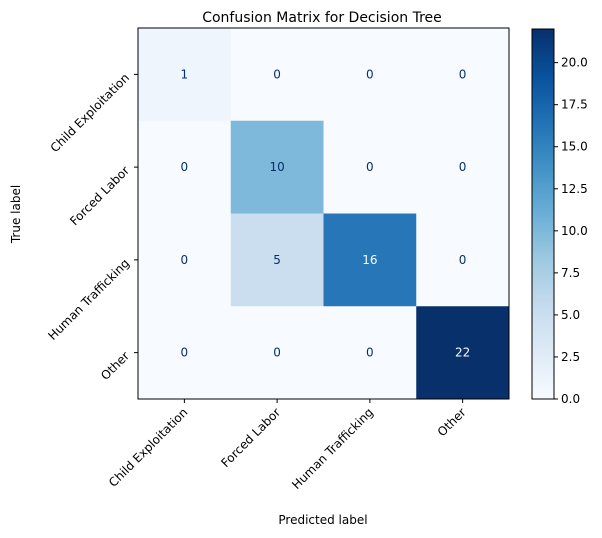 The width and height of the screenshot is (602, 538). Describe the element at coordinates (574, 105) in the screenshot. I see `colorbar-tick-label: 17.5` at that location.